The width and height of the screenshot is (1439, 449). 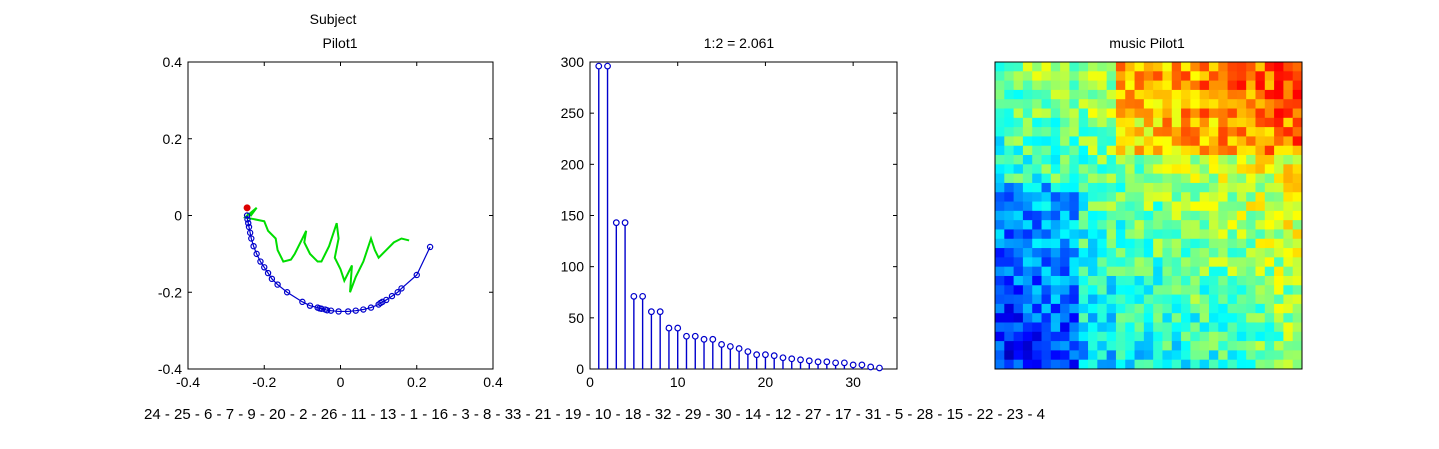 I want to click on panel2-ytick-label: 0, so click(x=580, y=369).